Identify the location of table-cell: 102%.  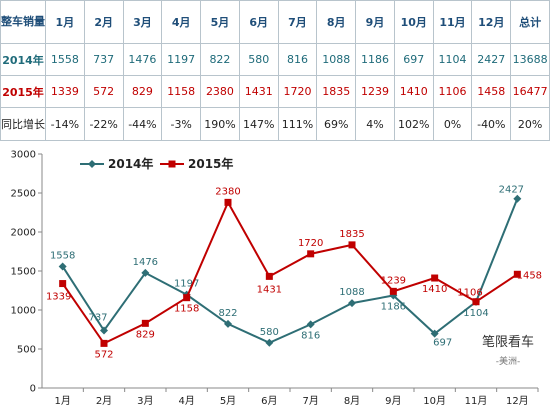
(413, 124).